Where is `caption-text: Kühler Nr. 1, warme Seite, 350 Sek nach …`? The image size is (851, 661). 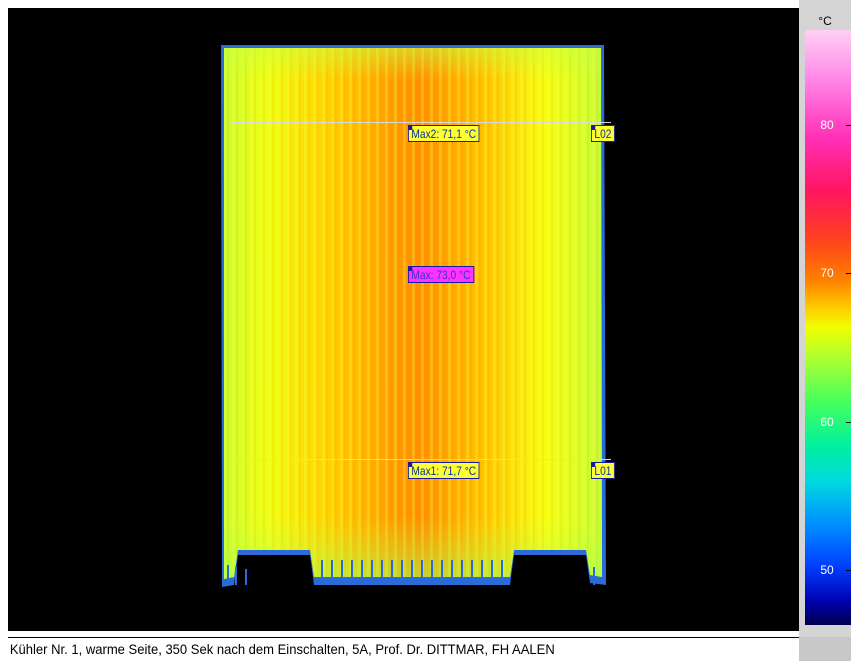 caption-text: Kühler Nr. 1, warme Seite, 350 Sek nach … is located at coordinates (282, 649).